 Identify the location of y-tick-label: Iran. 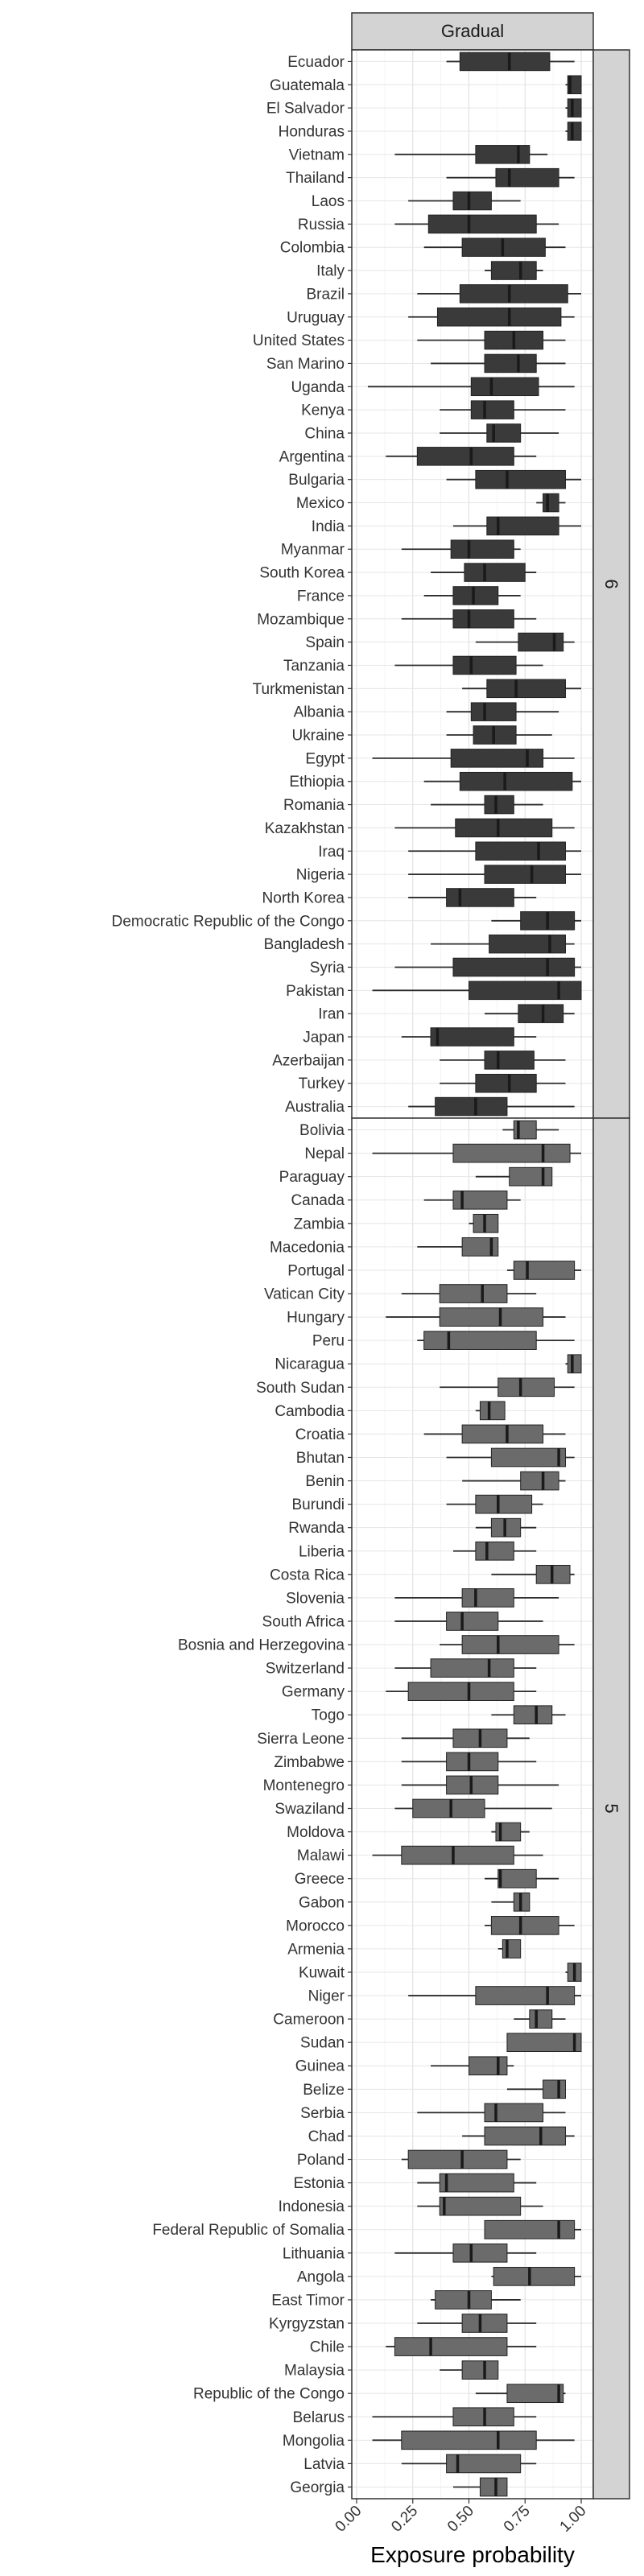
(331, 1014).